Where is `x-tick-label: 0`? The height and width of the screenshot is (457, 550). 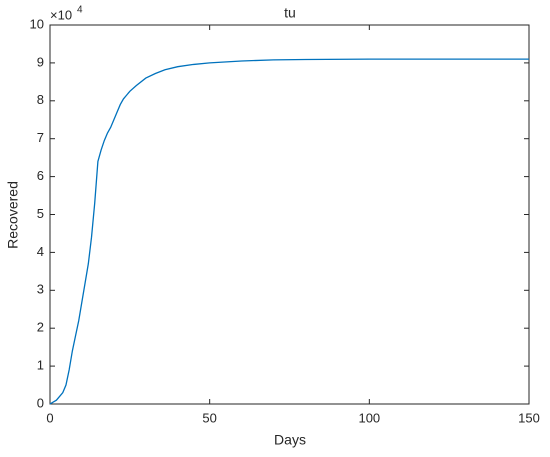
x-tick-label: 0 is located at coordinates (49, 417).